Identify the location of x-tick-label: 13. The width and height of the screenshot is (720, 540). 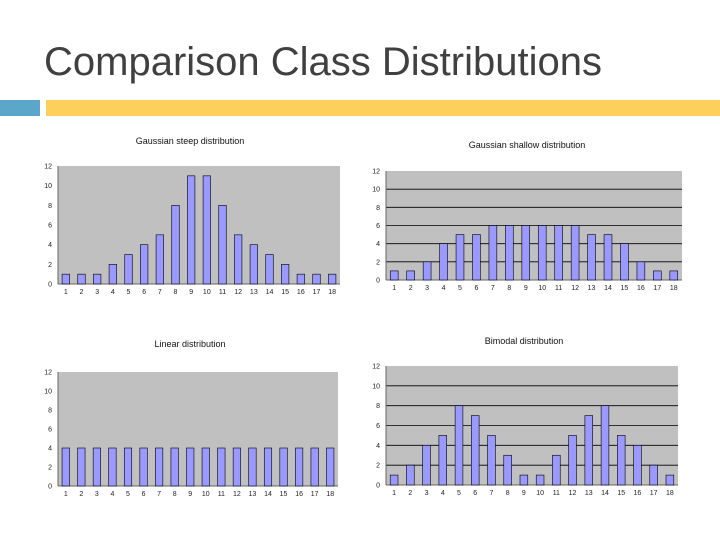
(589, 493).